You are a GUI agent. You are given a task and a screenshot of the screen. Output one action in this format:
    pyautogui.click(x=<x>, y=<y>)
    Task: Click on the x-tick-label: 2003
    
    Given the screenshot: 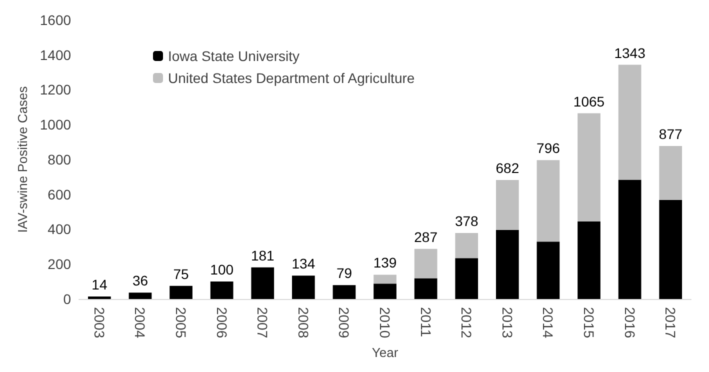 What is the action you would take?
    pyautogui.click(x=99, y=322)
    